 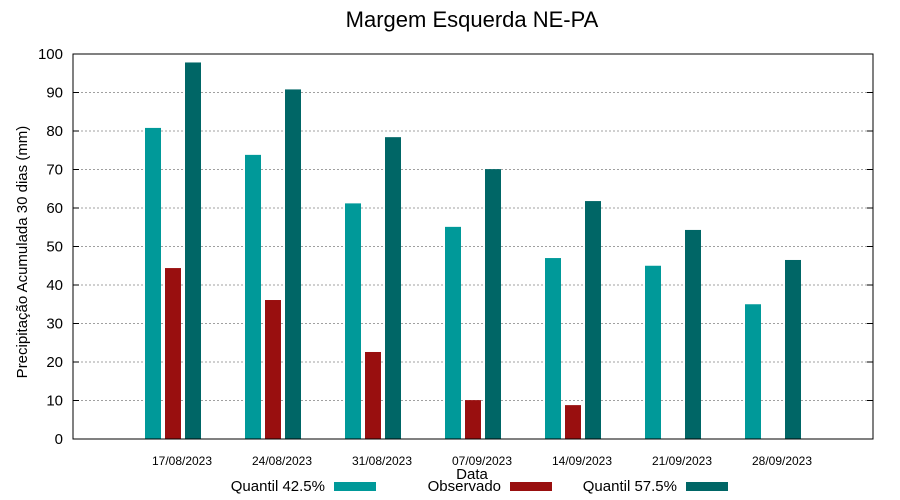 I want to click on legend: Quantil 42.5% Observado Quantil 57.5%, so click(x=479, y=486).